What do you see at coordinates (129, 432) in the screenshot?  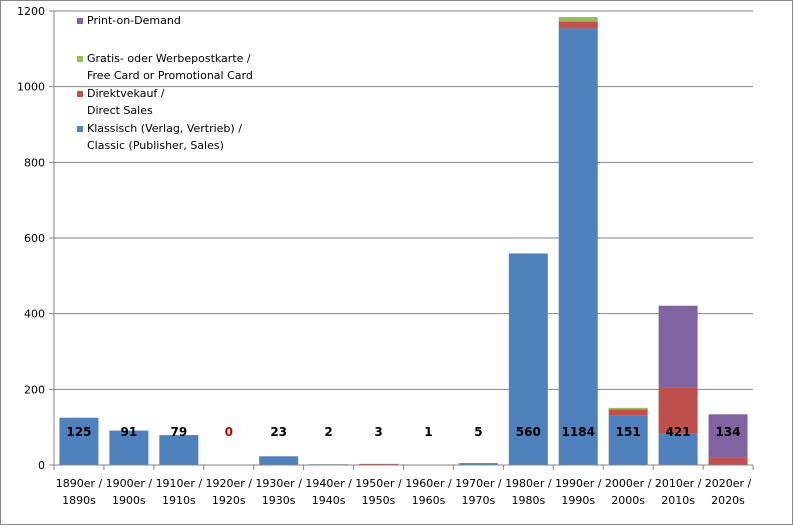 I see `total-label: 91` at bounding box center [129, 432].